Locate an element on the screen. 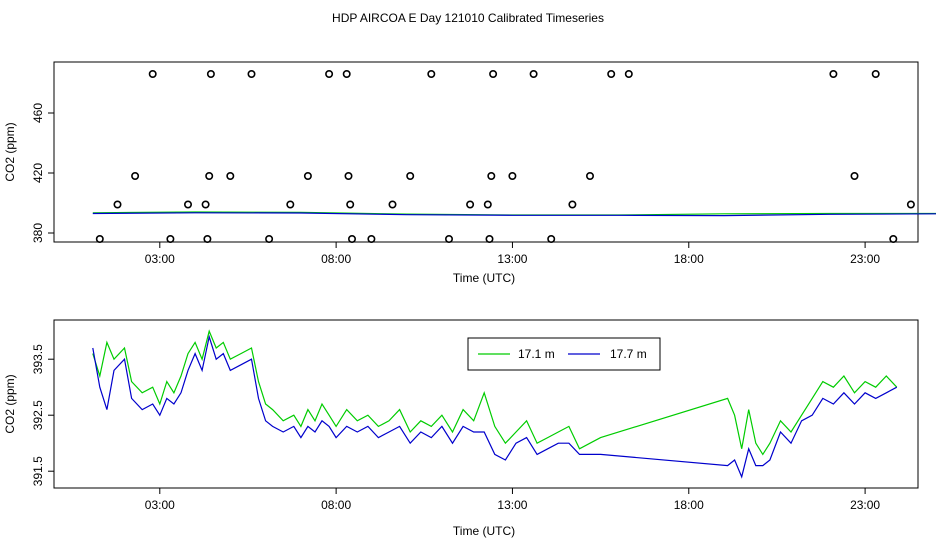  series-lines-top is located at coordinates (514, 214).